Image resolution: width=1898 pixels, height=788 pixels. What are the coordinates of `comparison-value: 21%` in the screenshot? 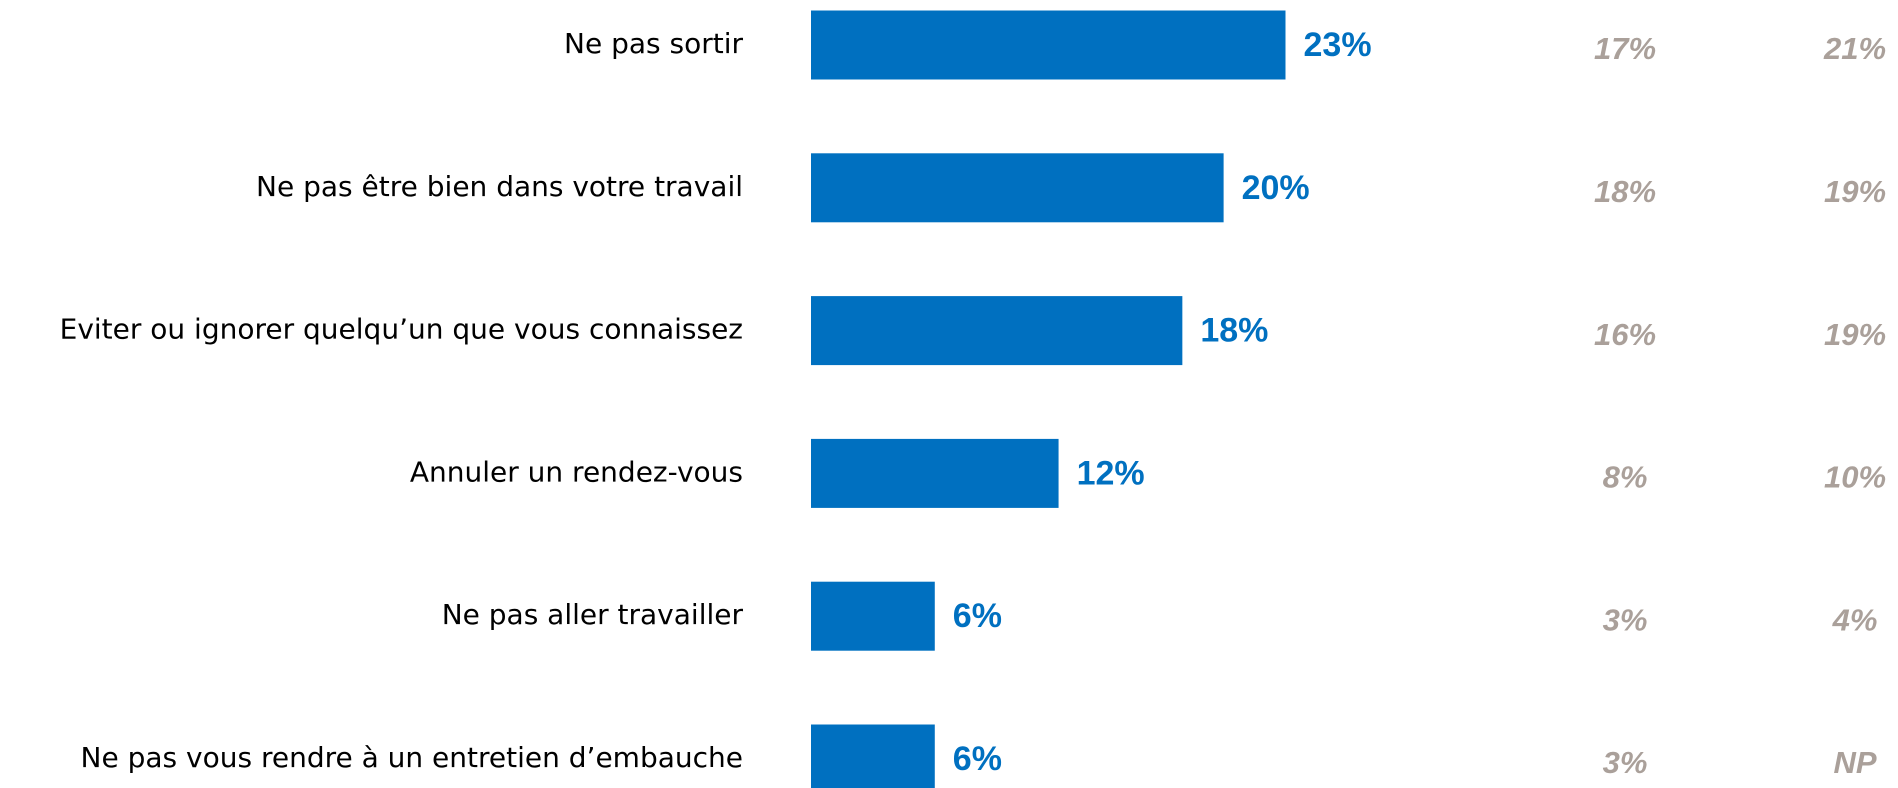 It's located at (1854, 48).